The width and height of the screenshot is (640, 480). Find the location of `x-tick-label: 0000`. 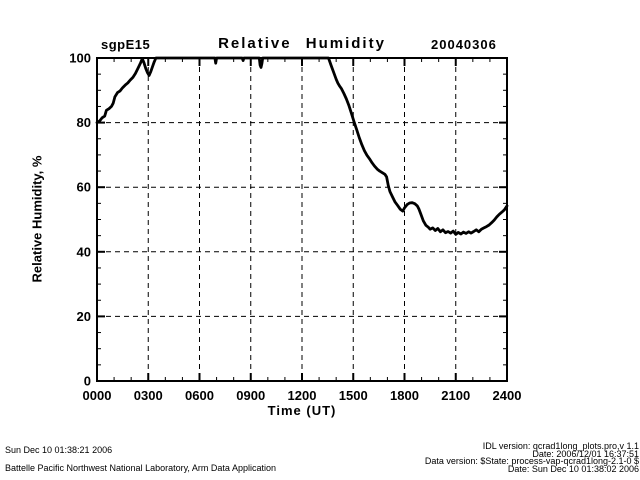

x-tick-label: 0000 is located at coordinates (97, 395).